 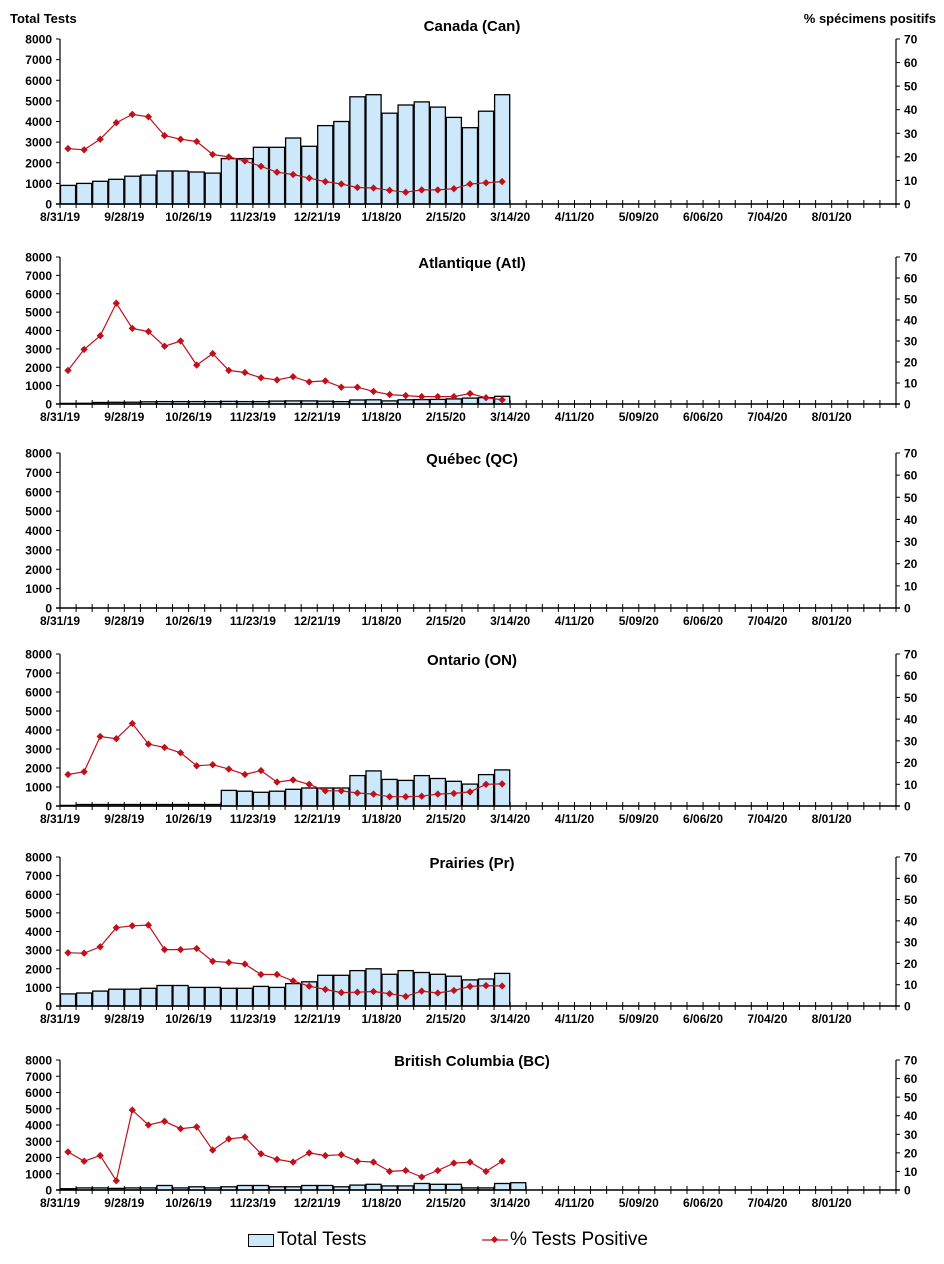 I want to click on right-tick-label: 70, so click(x=911, y=1061).